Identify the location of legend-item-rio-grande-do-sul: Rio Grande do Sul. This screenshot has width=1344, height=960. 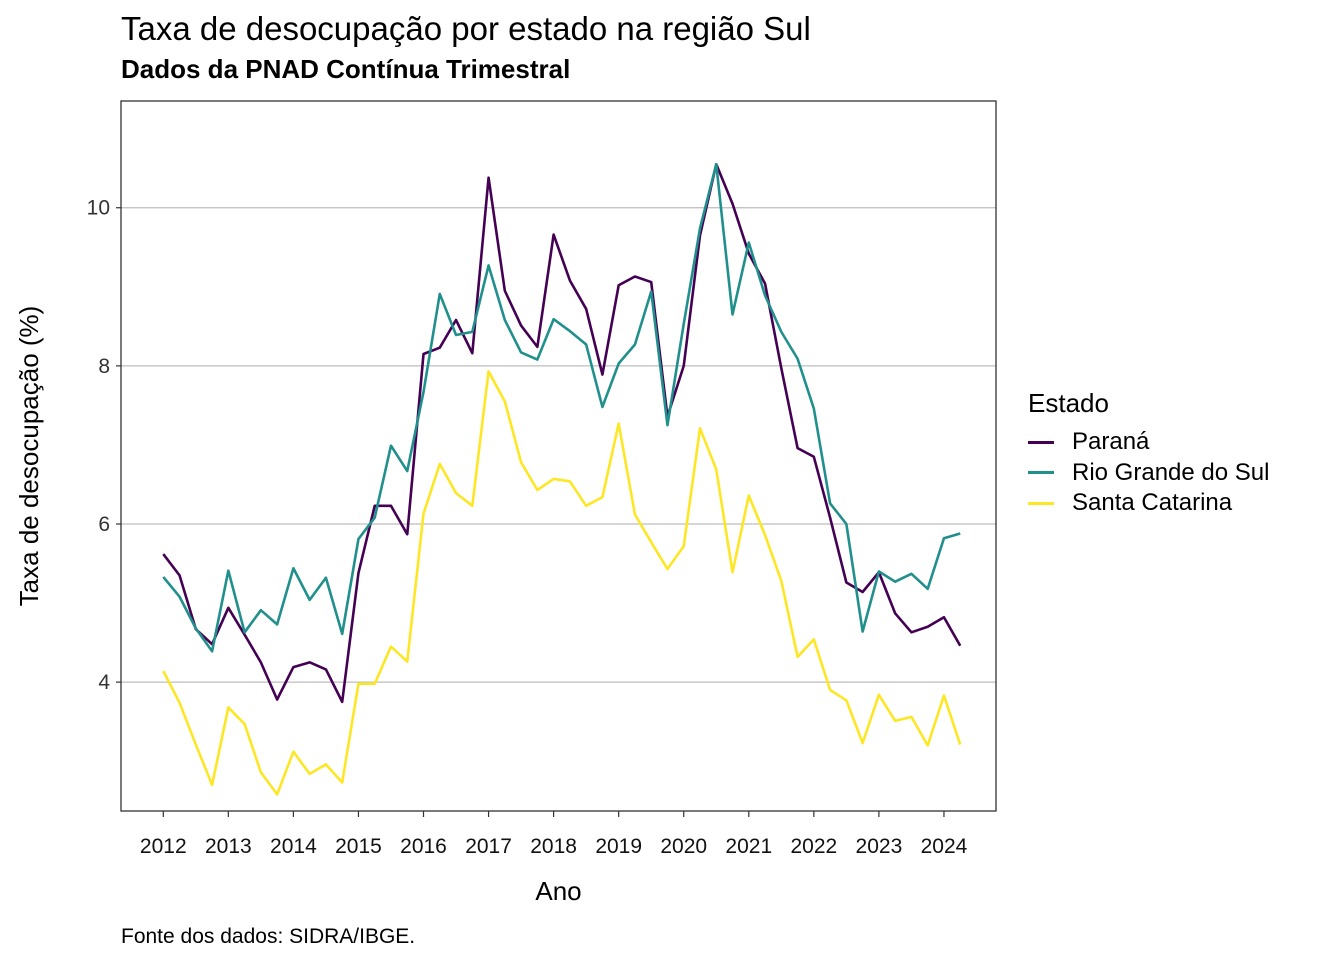
(1148, 473).